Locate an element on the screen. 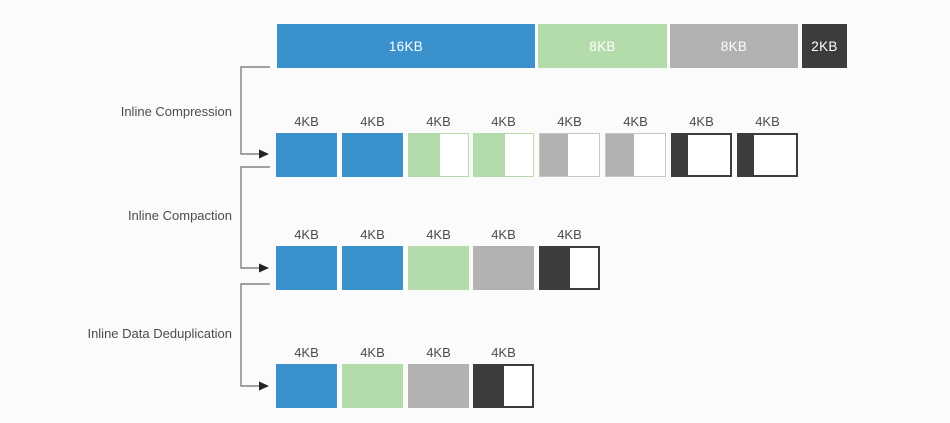  bar-segment-green: 8KB is located at coordinates (602, 46).